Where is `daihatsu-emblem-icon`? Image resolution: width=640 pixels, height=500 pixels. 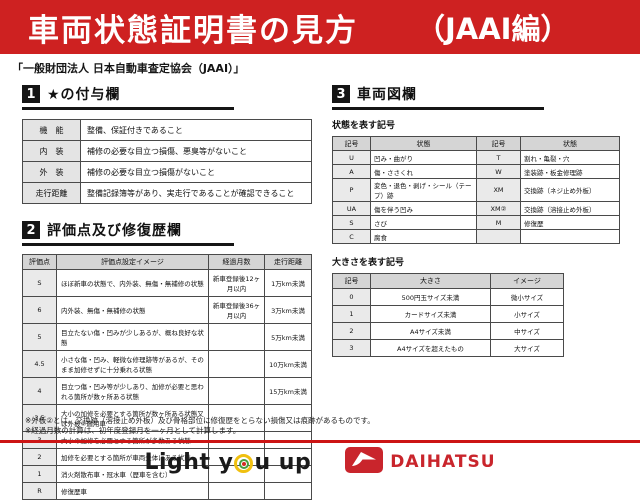 daihatsu-emblem-icon is located at coordinates (364, 462).